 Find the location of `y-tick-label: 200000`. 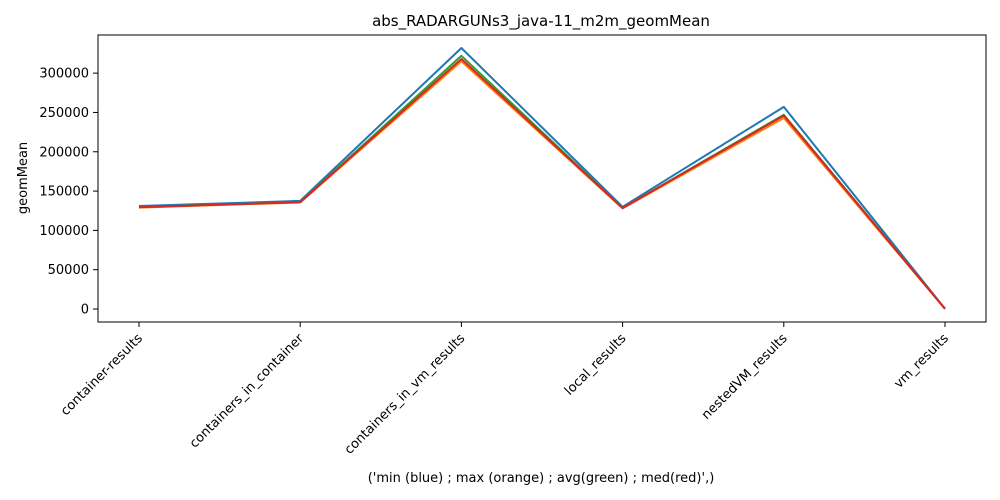

y-tick-label: 200000 is located at coordinates (64, 152).